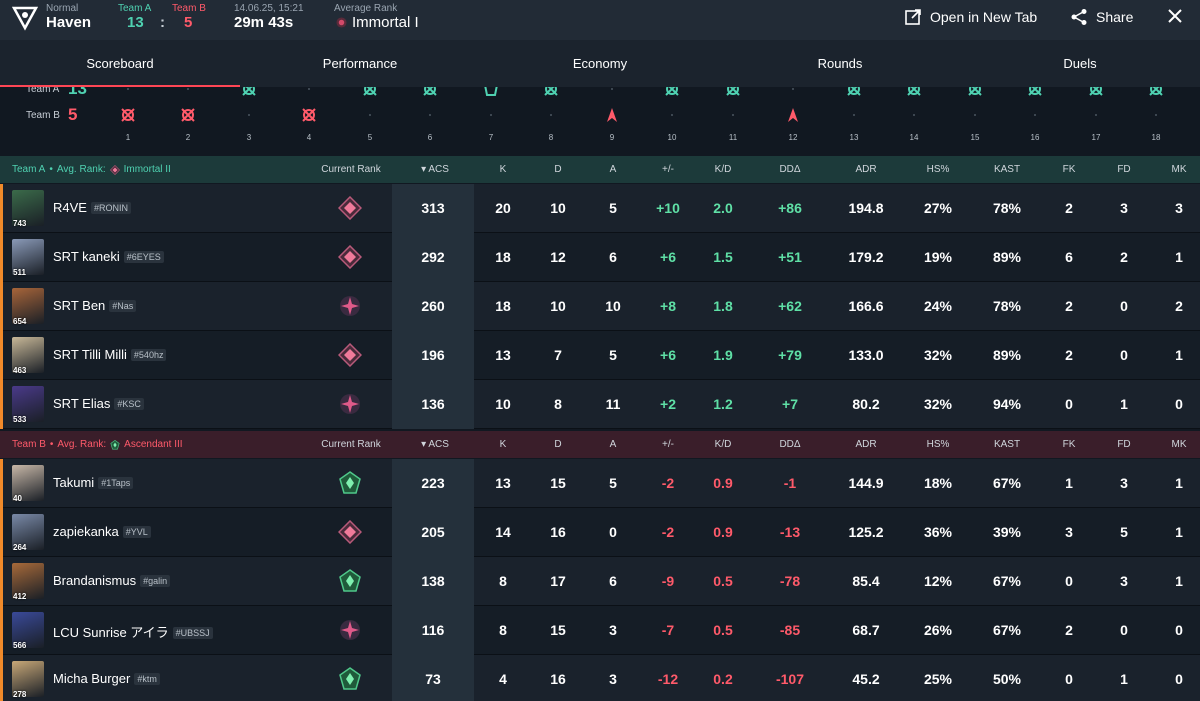 This screenshot has width=1200, height=701. Describe the element at coordinates (1175, 16) in the screenshot. I see `close-icon` at that location.